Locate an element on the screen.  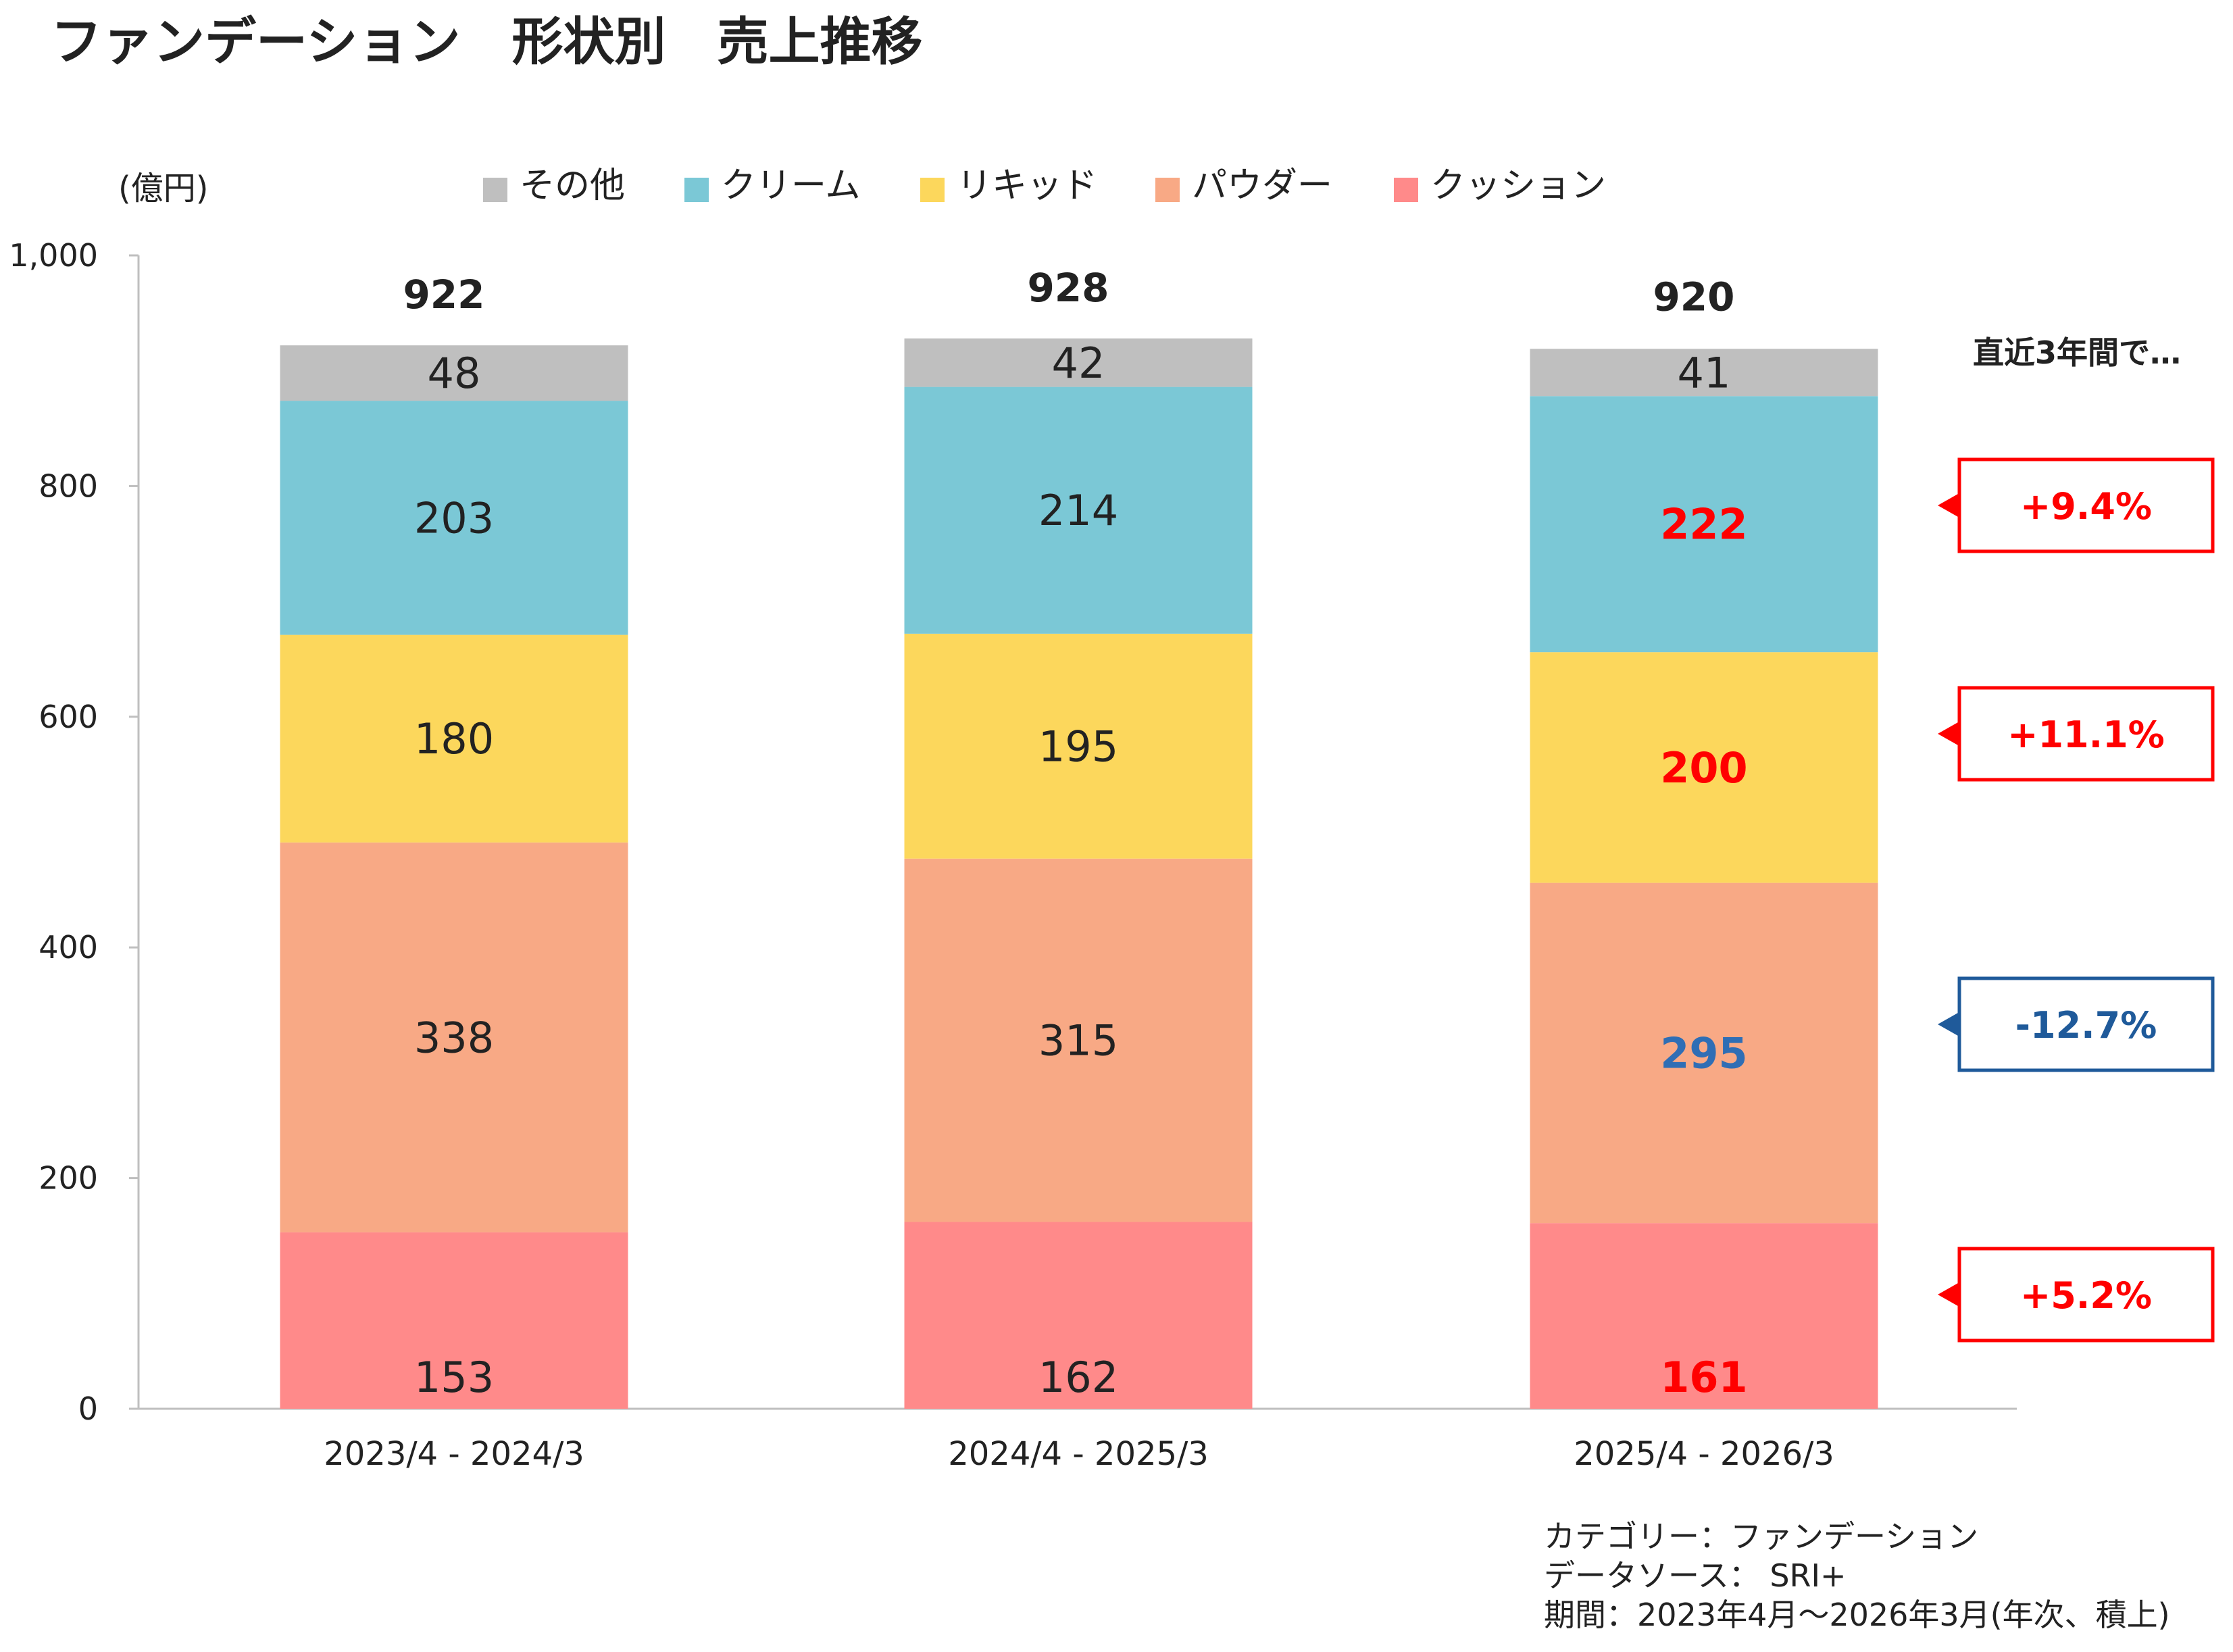
data-label: 48 is located at coordinates (454, 373).